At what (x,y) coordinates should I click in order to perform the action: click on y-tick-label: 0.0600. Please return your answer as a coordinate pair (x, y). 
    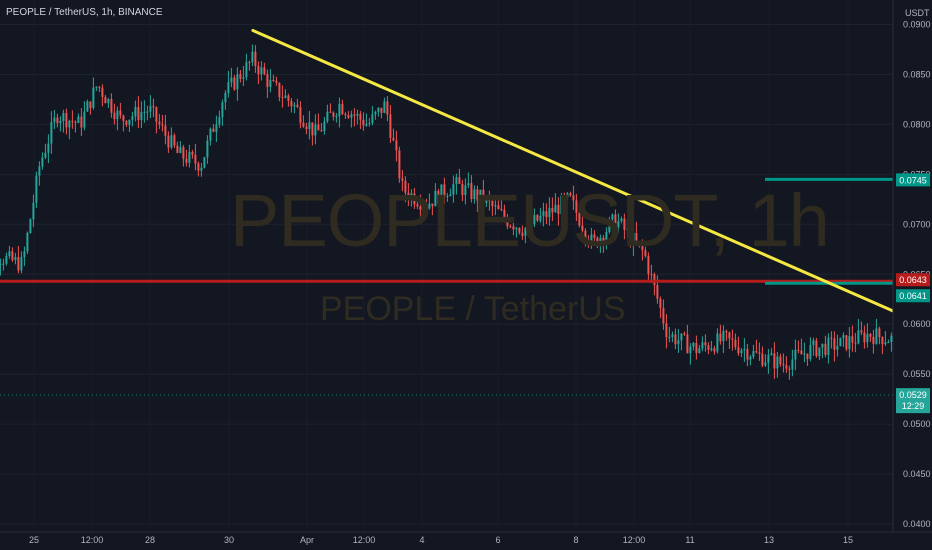
    Looking at the image, I should click on (917, 324).